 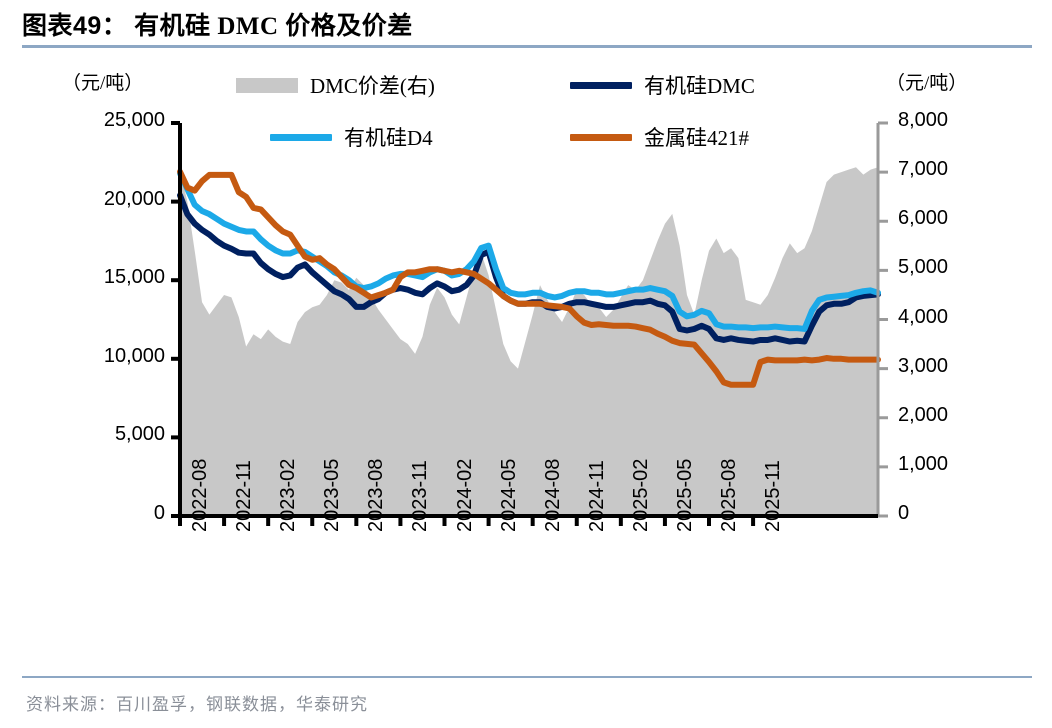 I want to click on x-axis-tick-label: 2023-05, so click(x=332, y=495).